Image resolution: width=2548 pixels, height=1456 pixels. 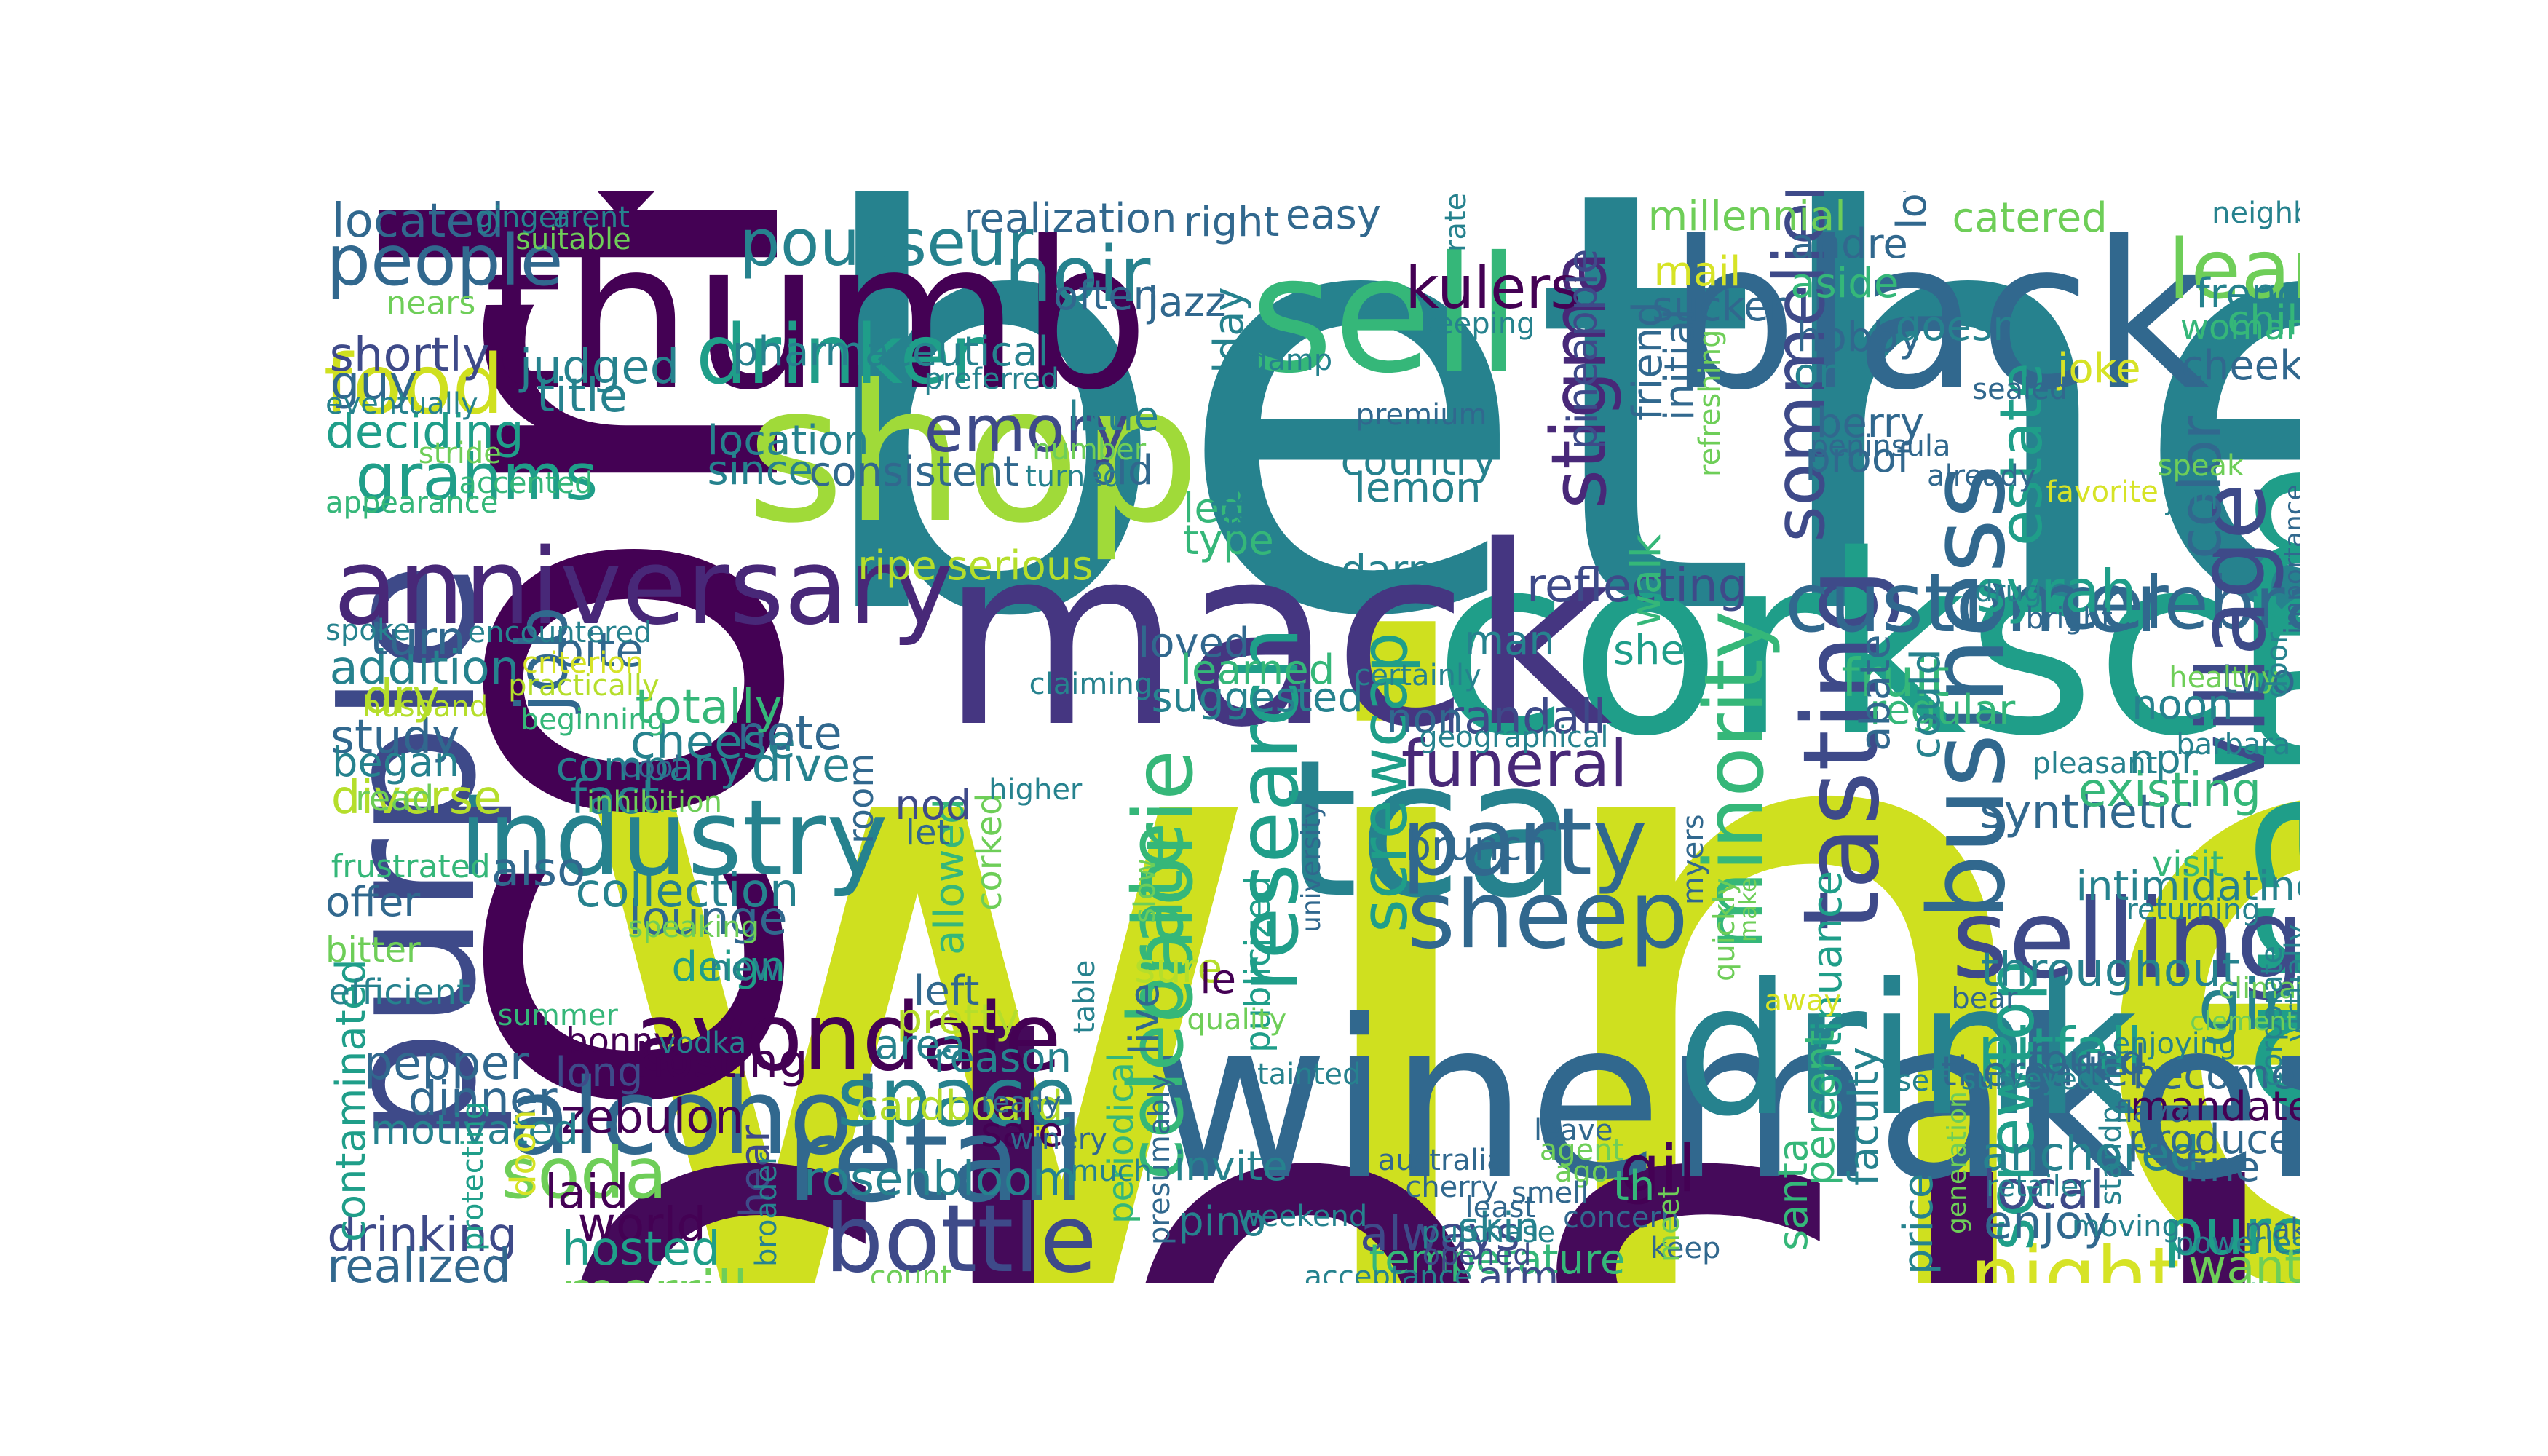 I want to click on word-learn: learn, so click(x=2234, y=270).